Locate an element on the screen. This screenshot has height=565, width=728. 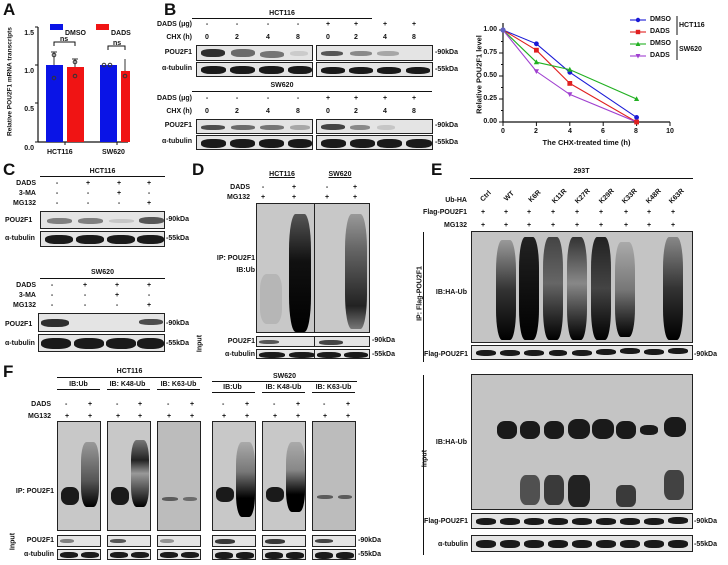
gel-e-input-ib-ha-ub is located at coordinates (582, 442).